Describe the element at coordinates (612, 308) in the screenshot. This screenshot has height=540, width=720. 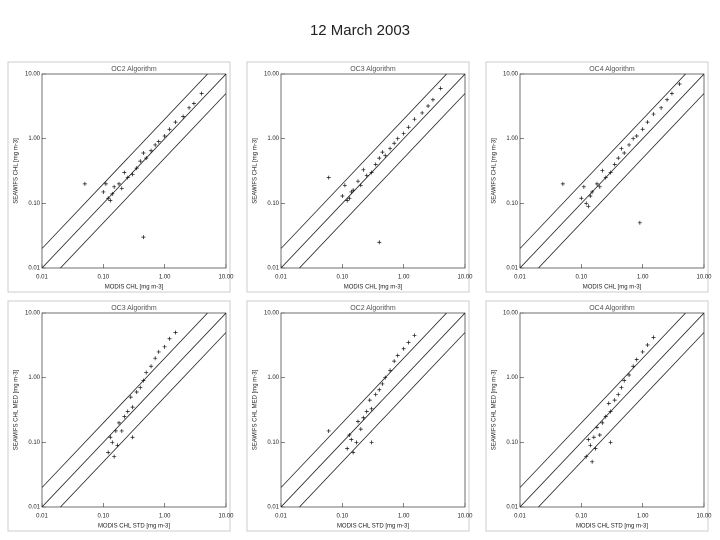
I see `panel-title: OC4 Algorithm` at that location.